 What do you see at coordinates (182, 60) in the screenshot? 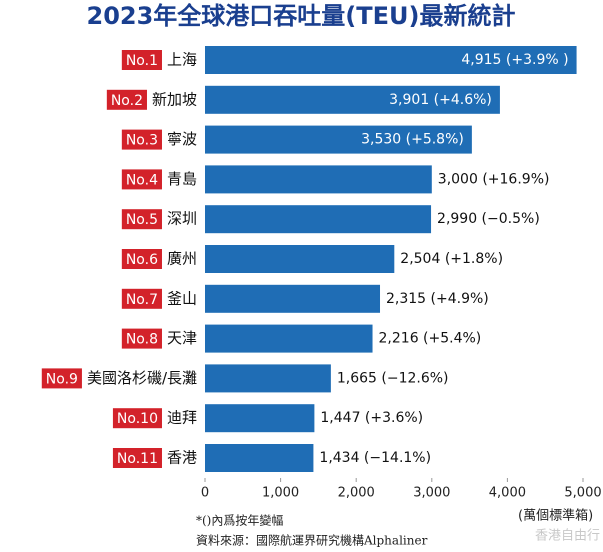
I see `category-label: 上海` at bounding box center [182, 60].